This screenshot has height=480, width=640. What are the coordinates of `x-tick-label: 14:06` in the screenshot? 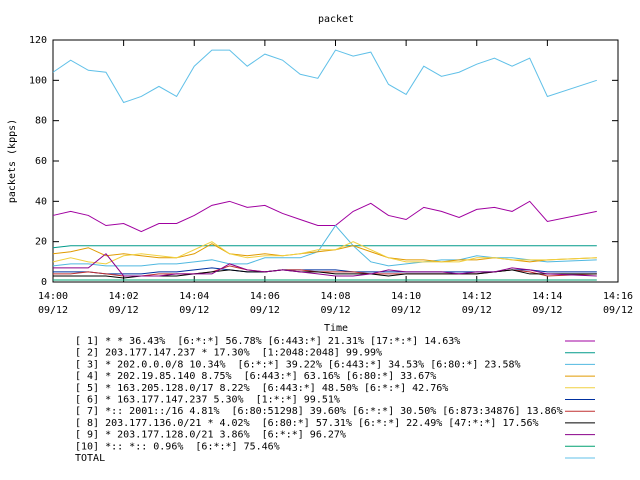 It's located at (265, 296).